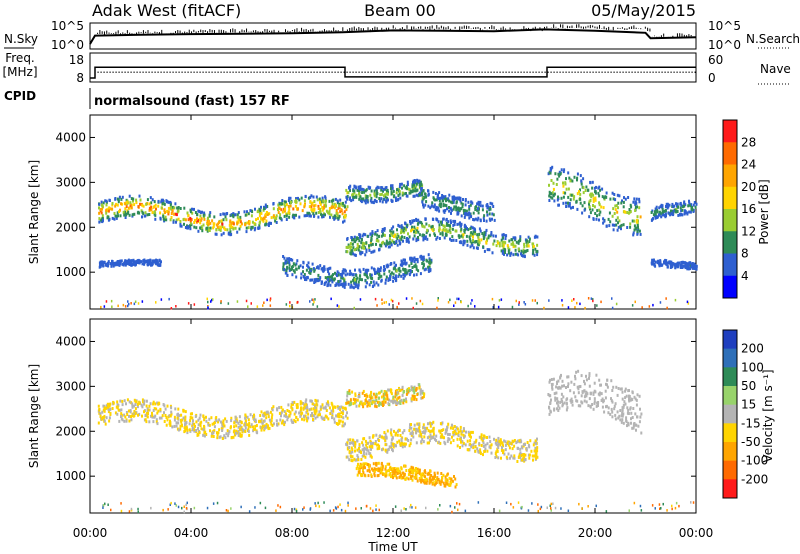  What do you see at coordinates (20, 96) in the screenshot?
I see `cpid-label: CPID` at bounding box center [20, 96].